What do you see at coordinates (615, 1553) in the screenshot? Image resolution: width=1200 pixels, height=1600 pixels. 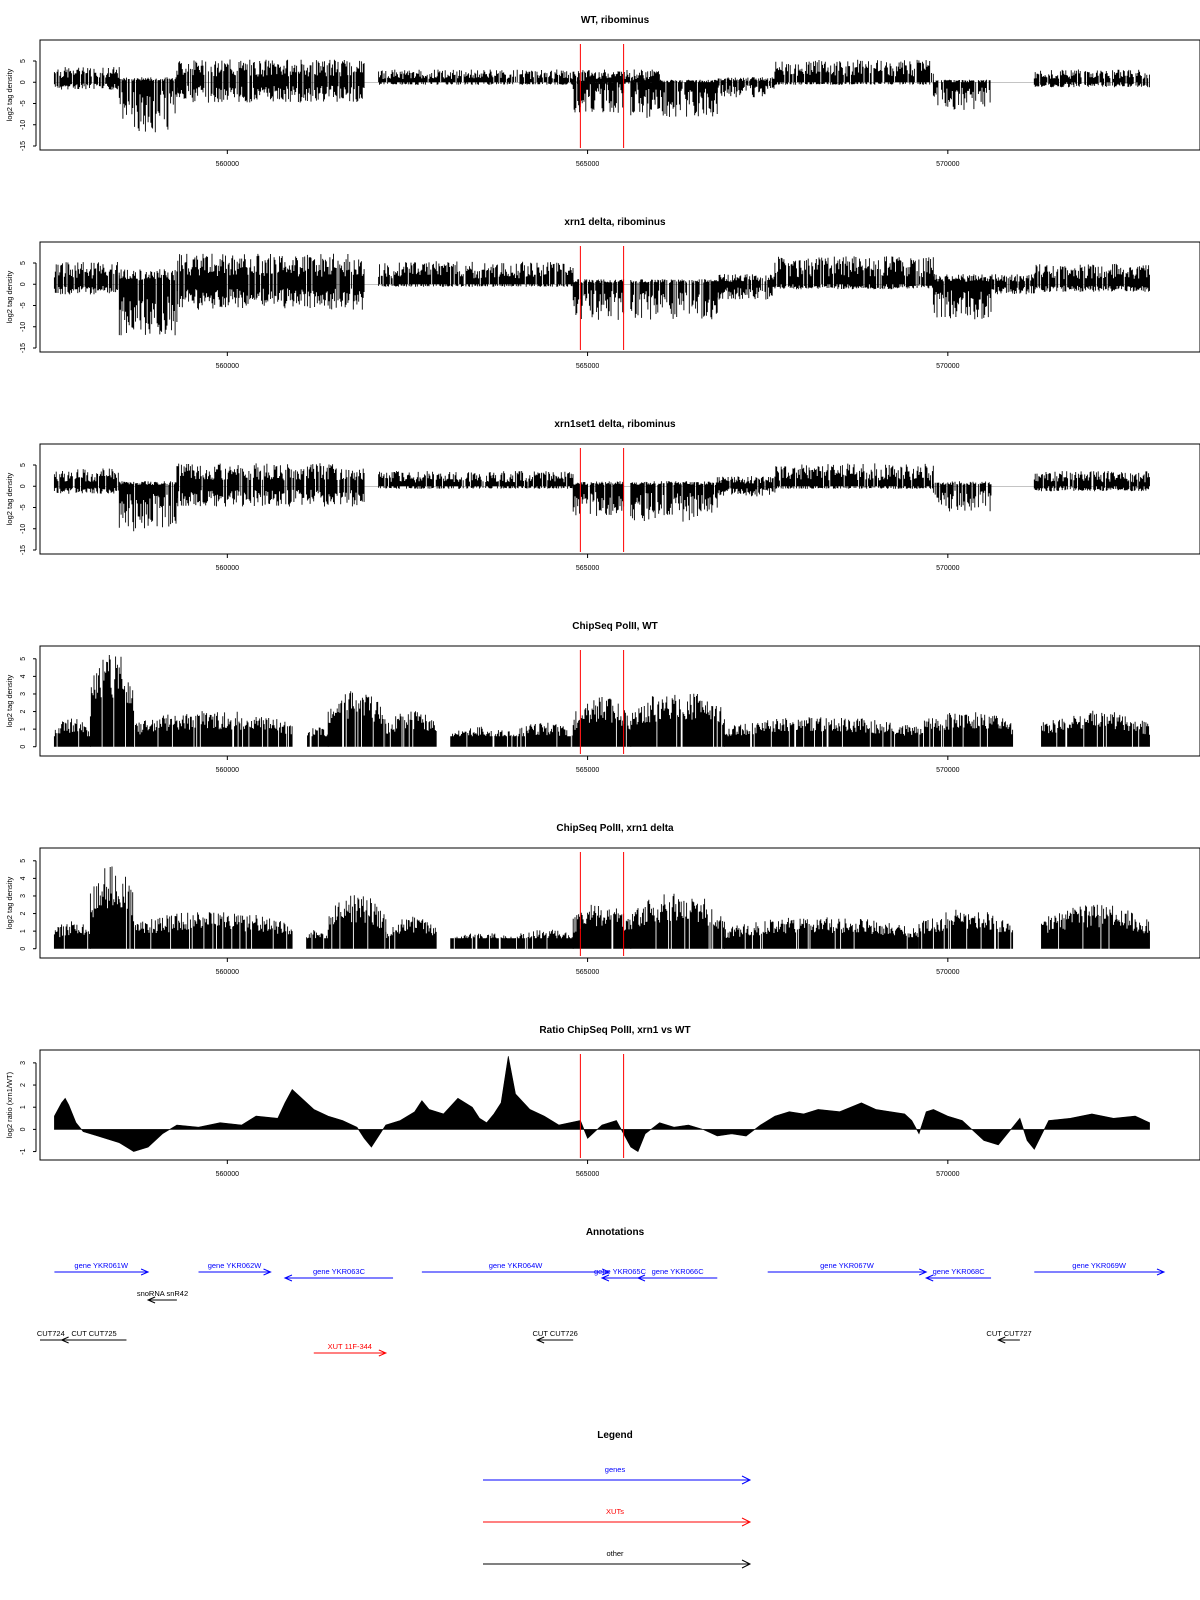 I see `legend-other-label: other` at bounding box center [615, 1553].